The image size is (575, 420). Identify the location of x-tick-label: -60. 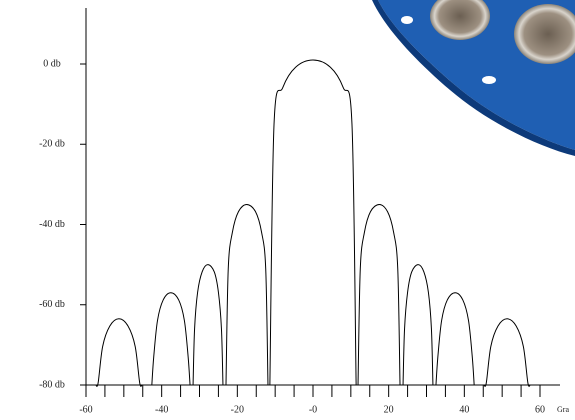
(85, 409).